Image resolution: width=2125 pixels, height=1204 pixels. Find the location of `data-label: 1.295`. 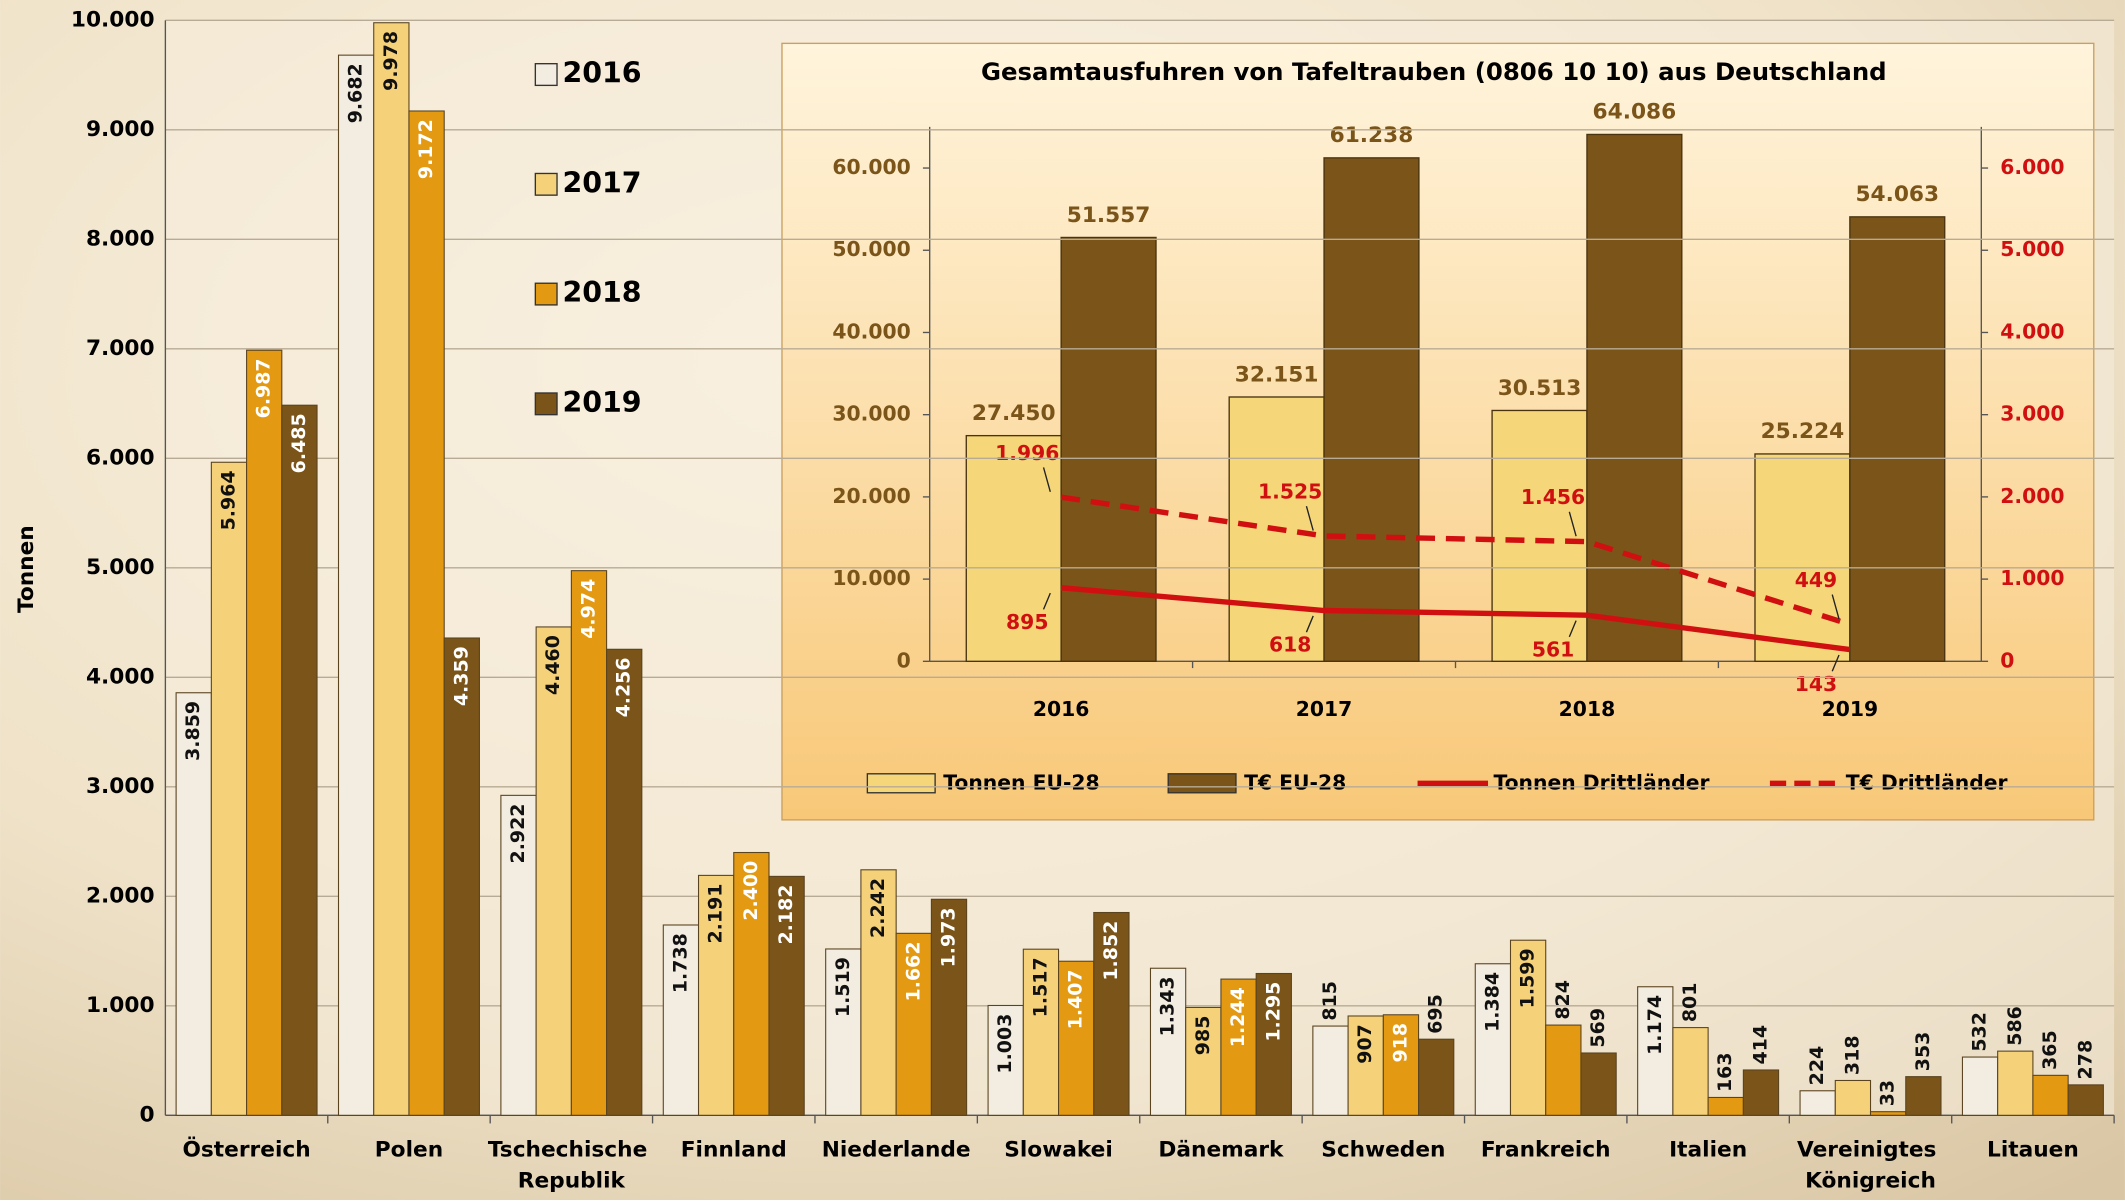

data-label: 1.295 is located at coordinates (1273, 1012).